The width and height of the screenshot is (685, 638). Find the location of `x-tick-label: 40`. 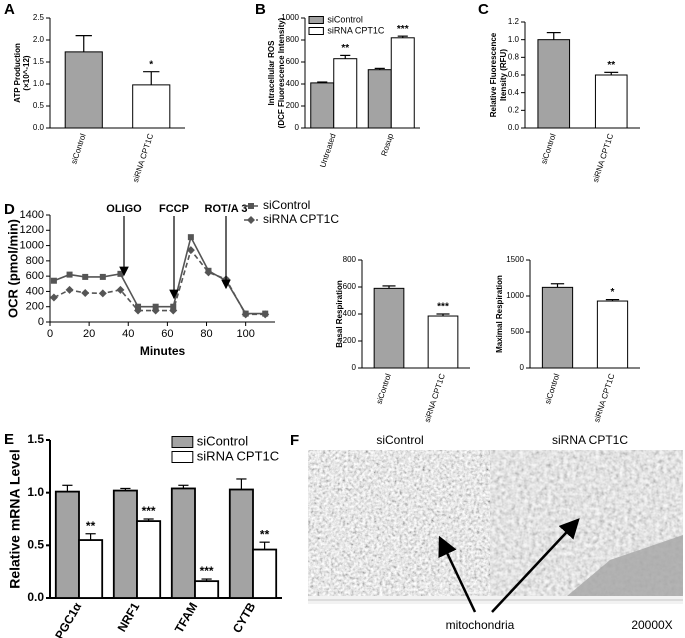

x-tick-label: 40 is located at coordinates (128, 334).